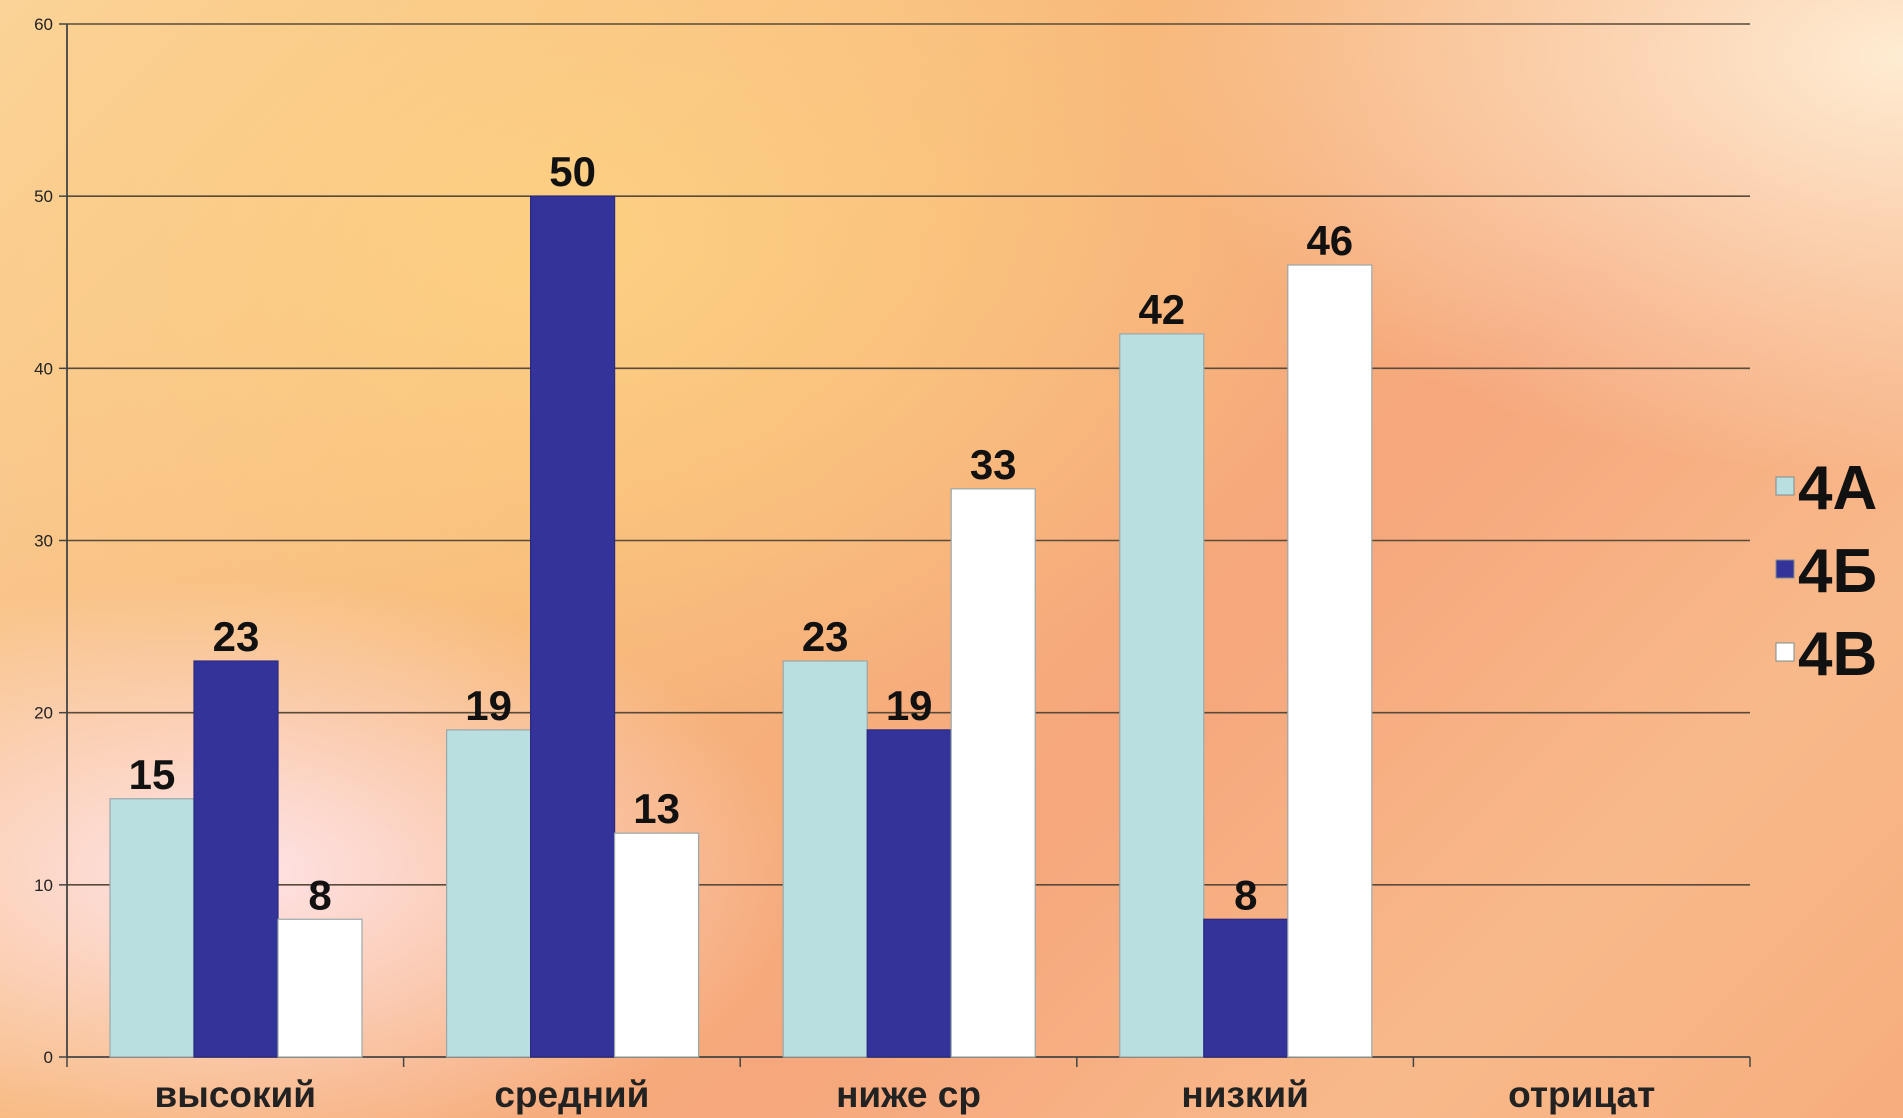  What do you see at coordinates (48, 1057) in the screenshot?
I see `y-tick-label: 0` at bounding box center [48, 1057].